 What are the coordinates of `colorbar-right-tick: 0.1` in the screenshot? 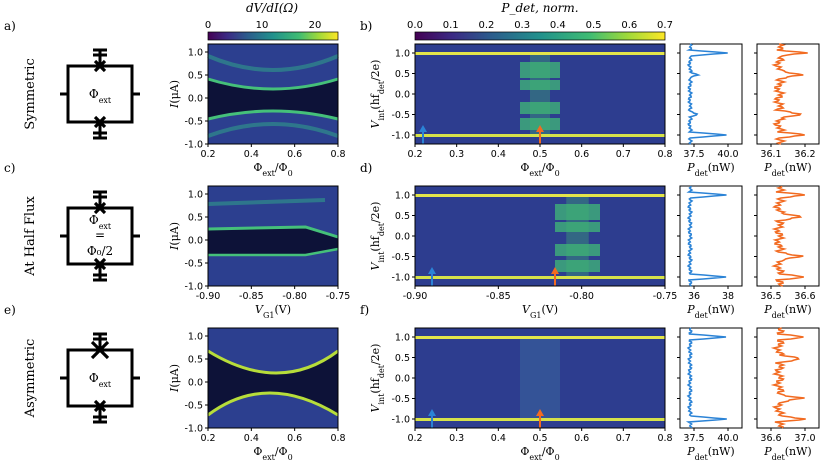 It's located at (451, 25).